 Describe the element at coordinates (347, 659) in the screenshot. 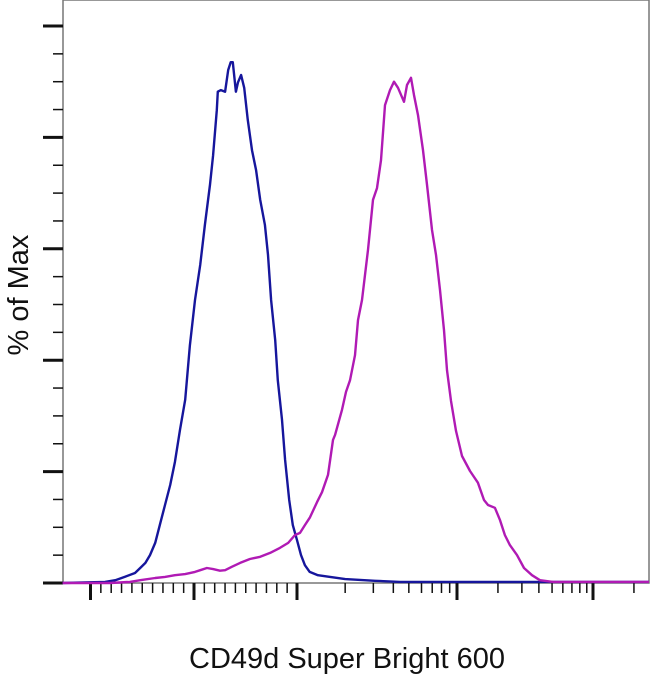

I see `x-axis-label: CD49d Super Bright 600` at that location.